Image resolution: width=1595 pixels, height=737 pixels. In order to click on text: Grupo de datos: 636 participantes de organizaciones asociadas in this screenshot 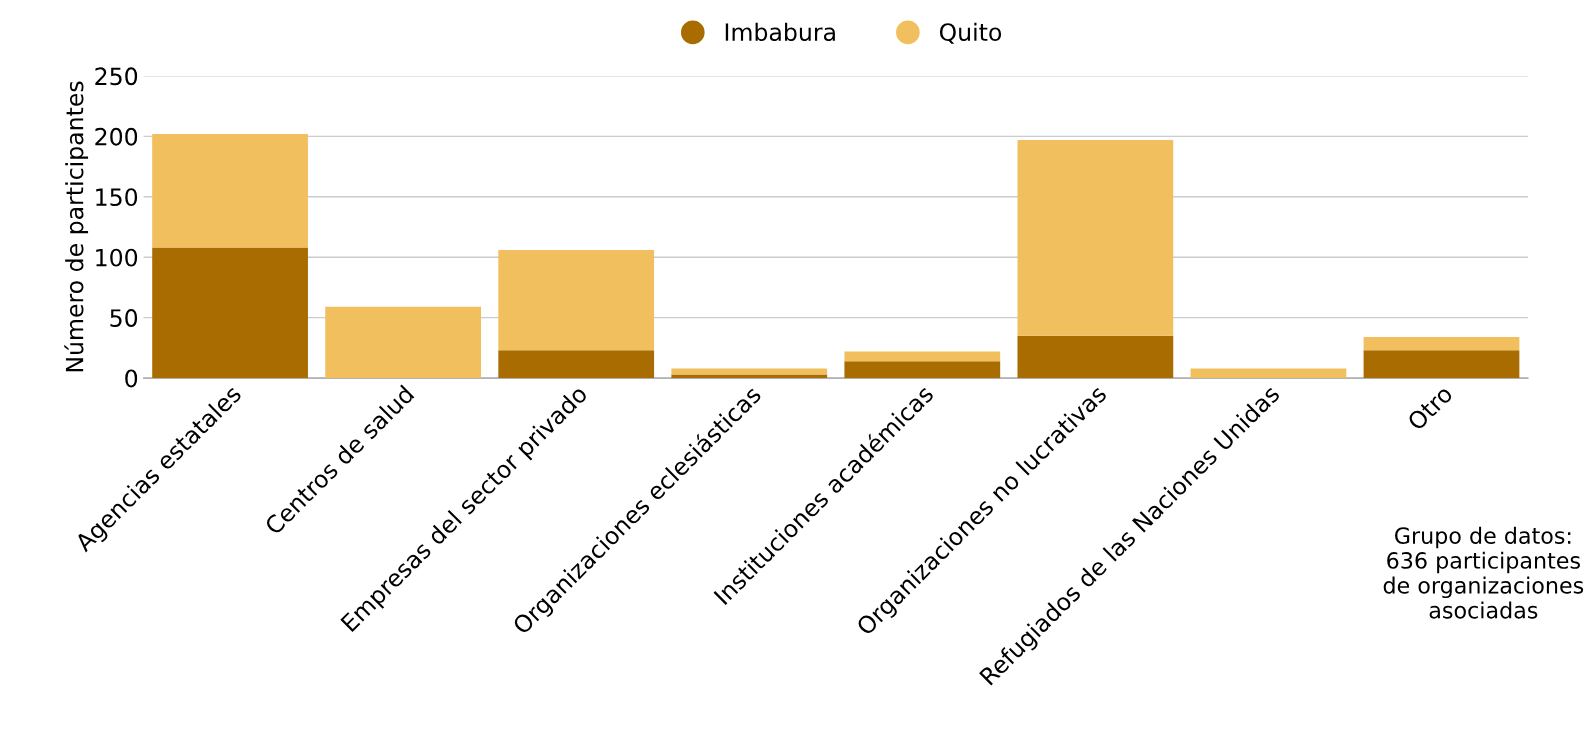, I will do `click(1483, 572)`.